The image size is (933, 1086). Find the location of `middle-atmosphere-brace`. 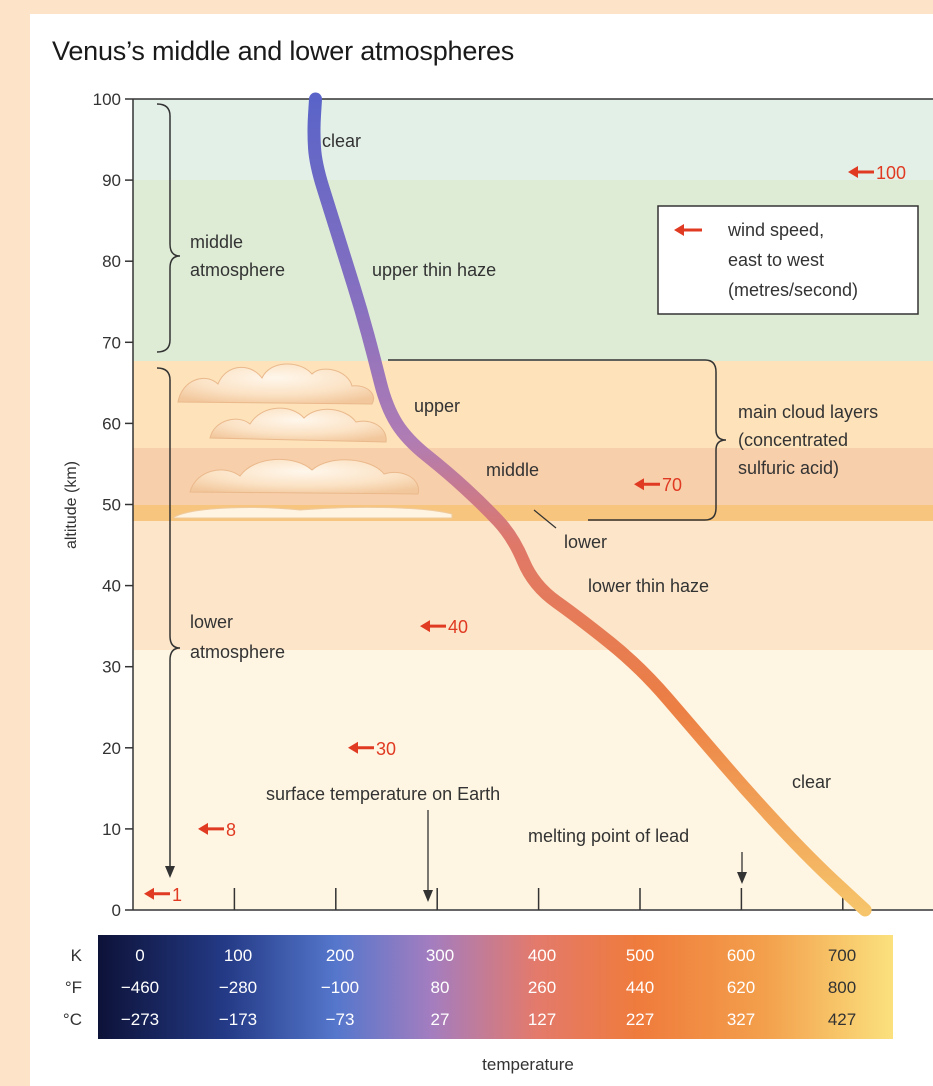

middle-atmosphere-brace is located at coordinates (168, 228).